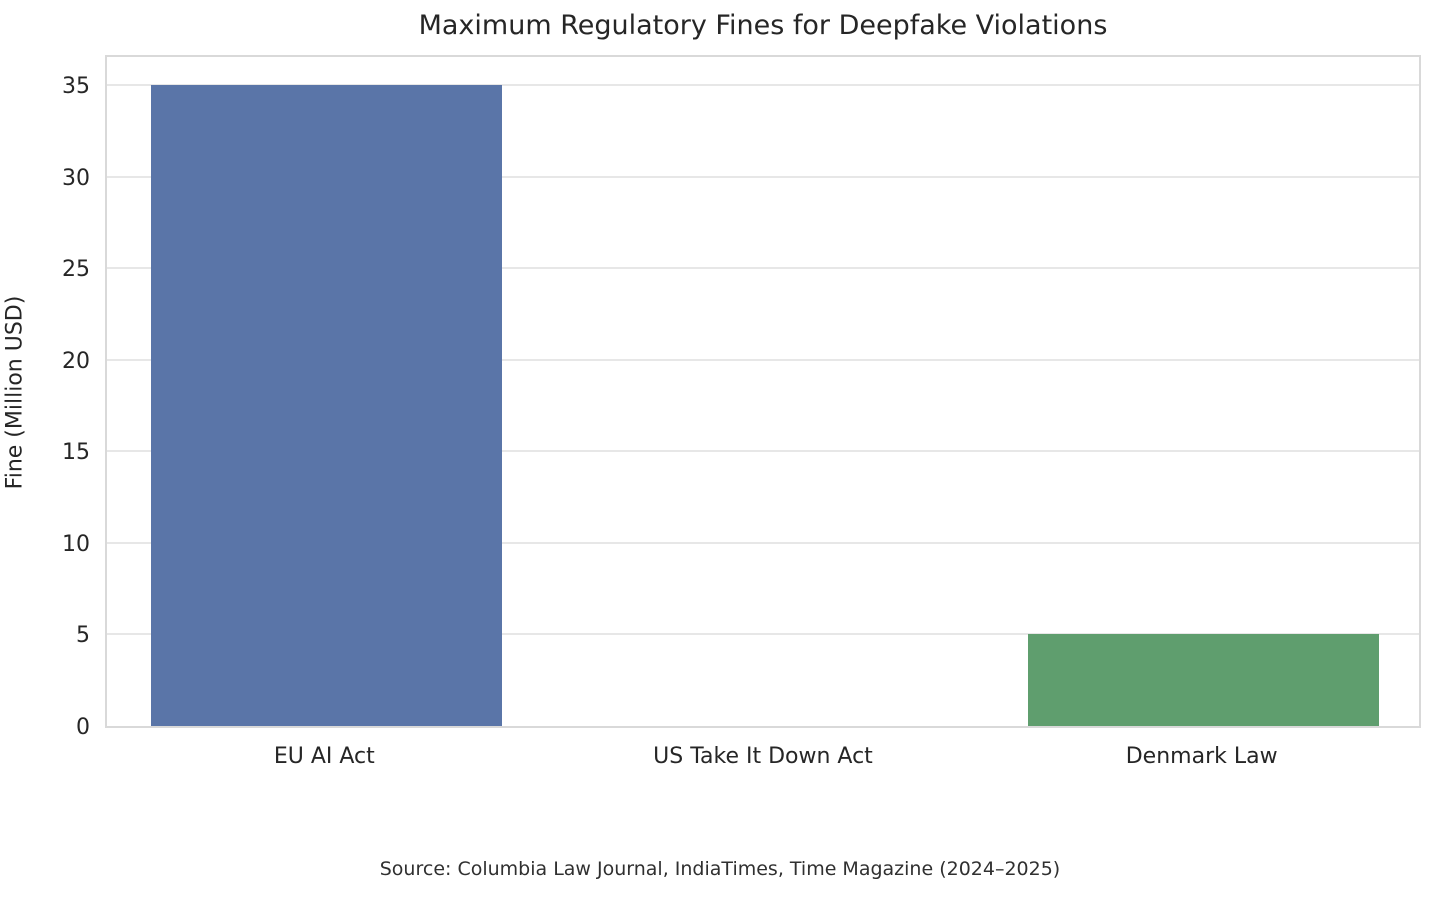 Image resolution: width=1440 pixels, height=905 pixels. Describe the element at coordinates (324, 756) in the screenshot. I see `x-tick-eu-ai-act: EU AI Act` at that location.